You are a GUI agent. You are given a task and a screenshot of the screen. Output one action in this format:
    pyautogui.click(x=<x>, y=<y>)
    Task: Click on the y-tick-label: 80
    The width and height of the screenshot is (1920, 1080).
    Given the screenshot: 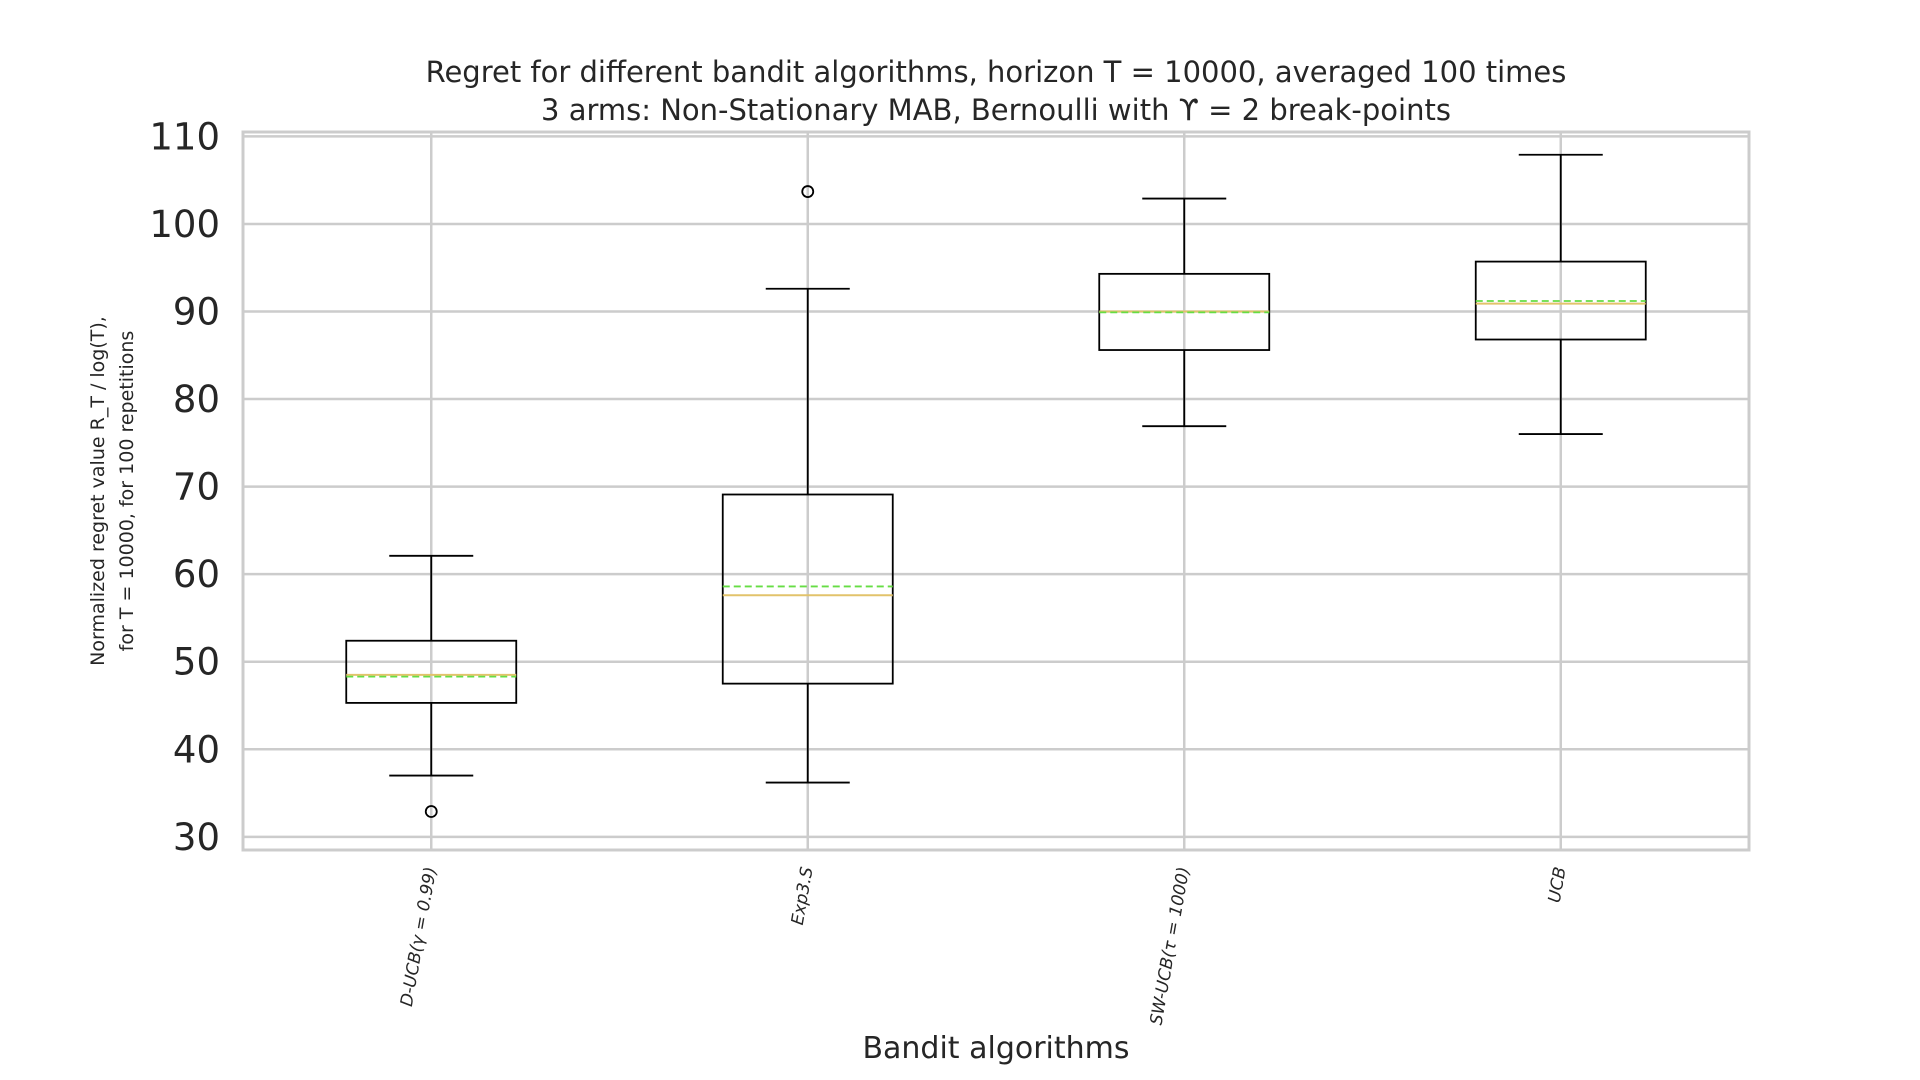 What is the action you would take?
    pyautogui.click(x=196, y=399)
    